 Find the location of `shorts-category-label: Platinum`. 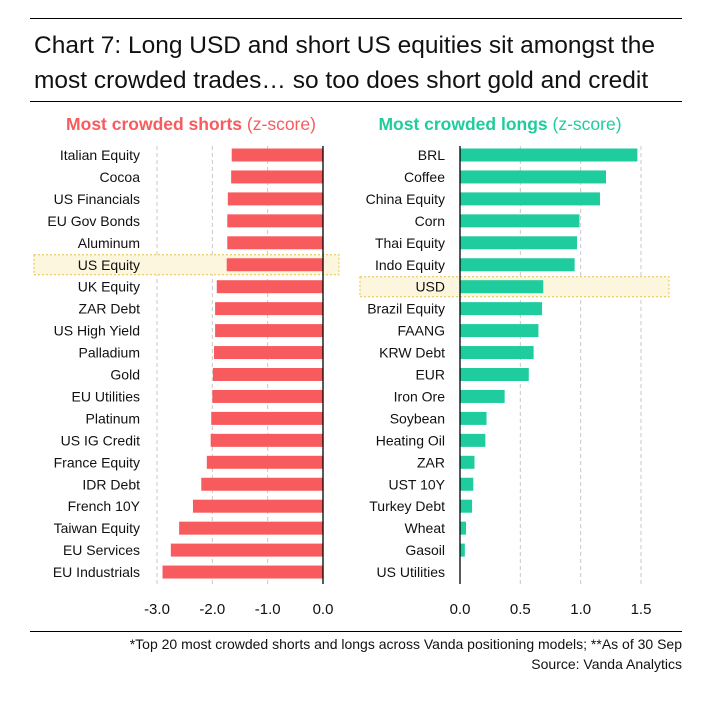

shorts-category-label: Platinum is located at coordinates (113, 418).